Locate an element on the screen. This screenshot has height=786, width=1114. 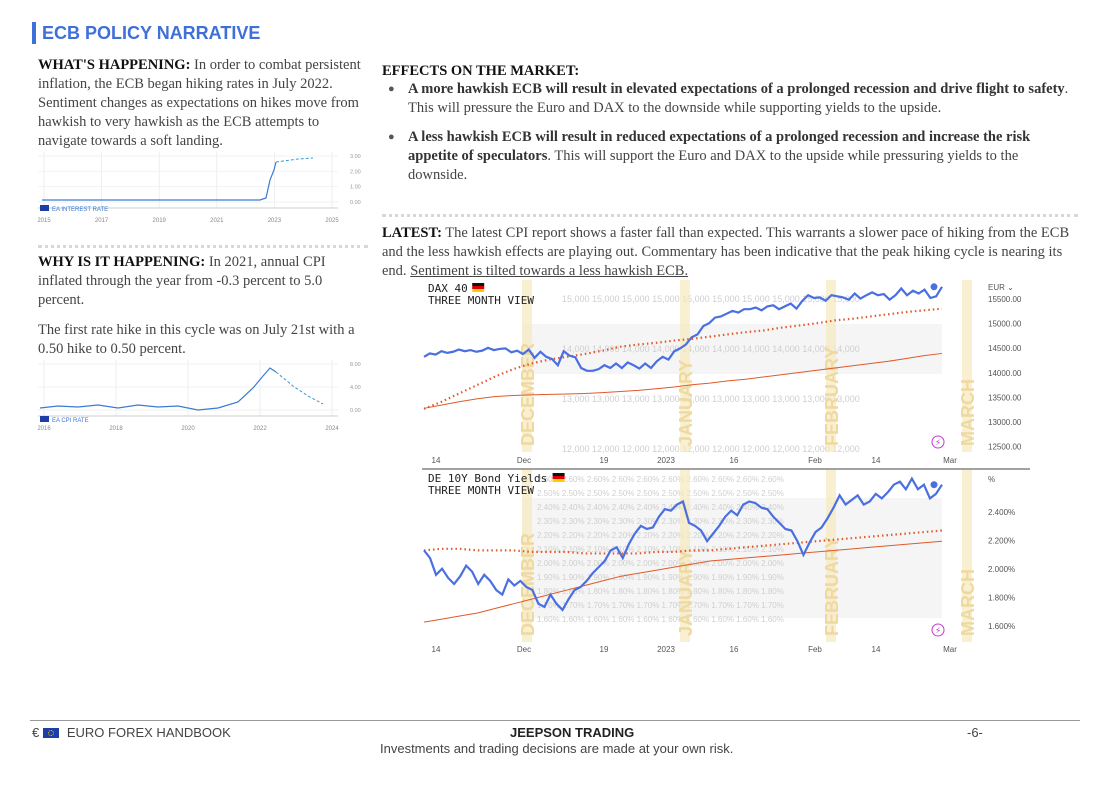
y-tick-label: 13000.00 is located at coordinates (1005, 422).